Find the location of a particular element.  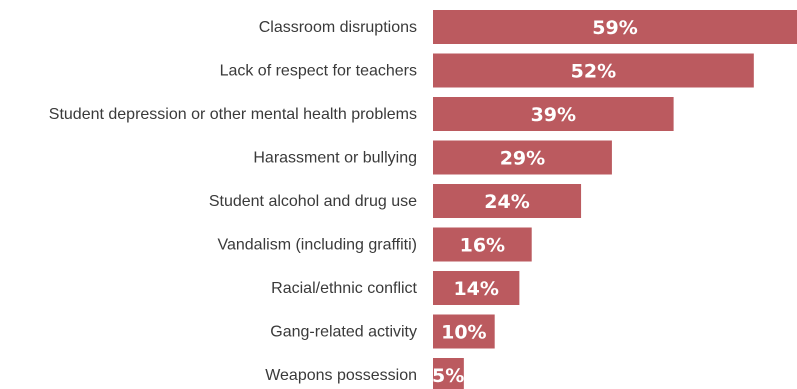

value-label: 14% is located at coordinates (475, 289).